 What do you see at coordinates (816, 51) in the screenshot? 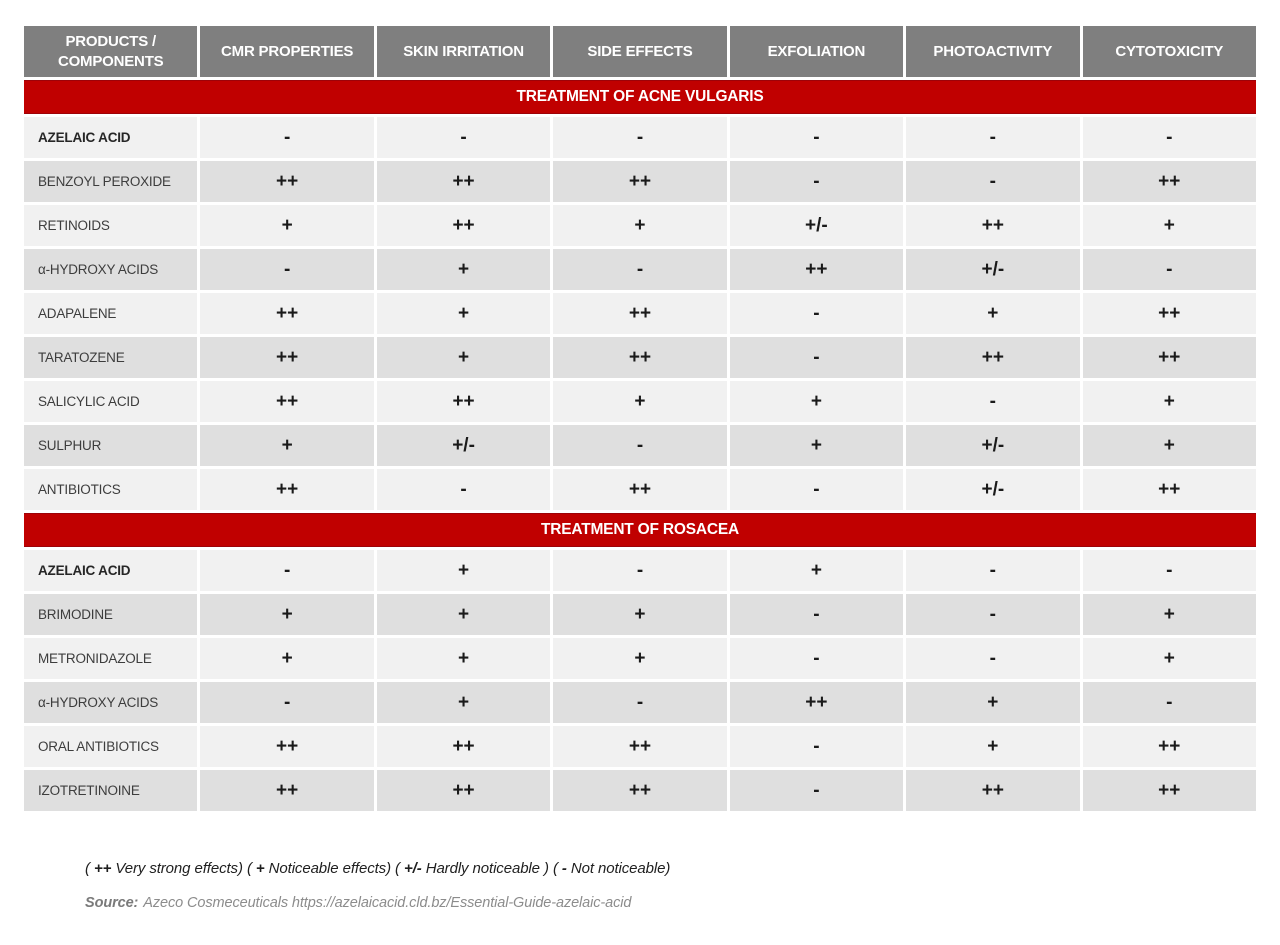
I see `column-header: EXFOLIATION` at bounding box center [816, 51].